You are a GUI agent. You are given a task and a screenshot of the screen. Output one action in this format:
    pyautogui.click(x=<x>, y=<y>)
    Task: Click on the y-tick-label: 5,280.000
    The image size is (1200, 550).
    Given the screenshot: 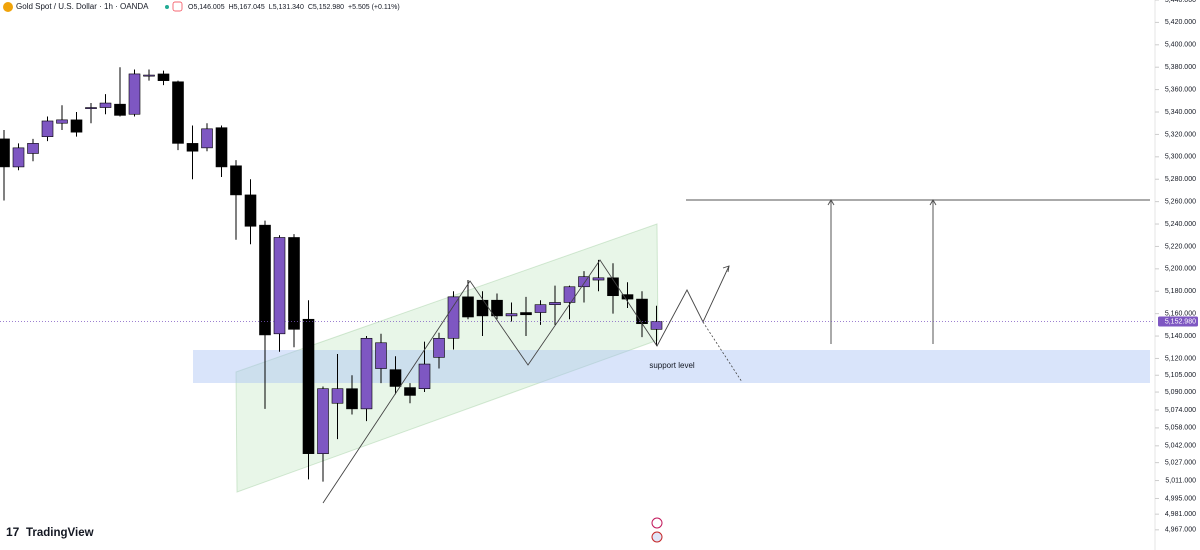 What is the action you would take?
    pyautogui.click(x=1180, y=179)
    